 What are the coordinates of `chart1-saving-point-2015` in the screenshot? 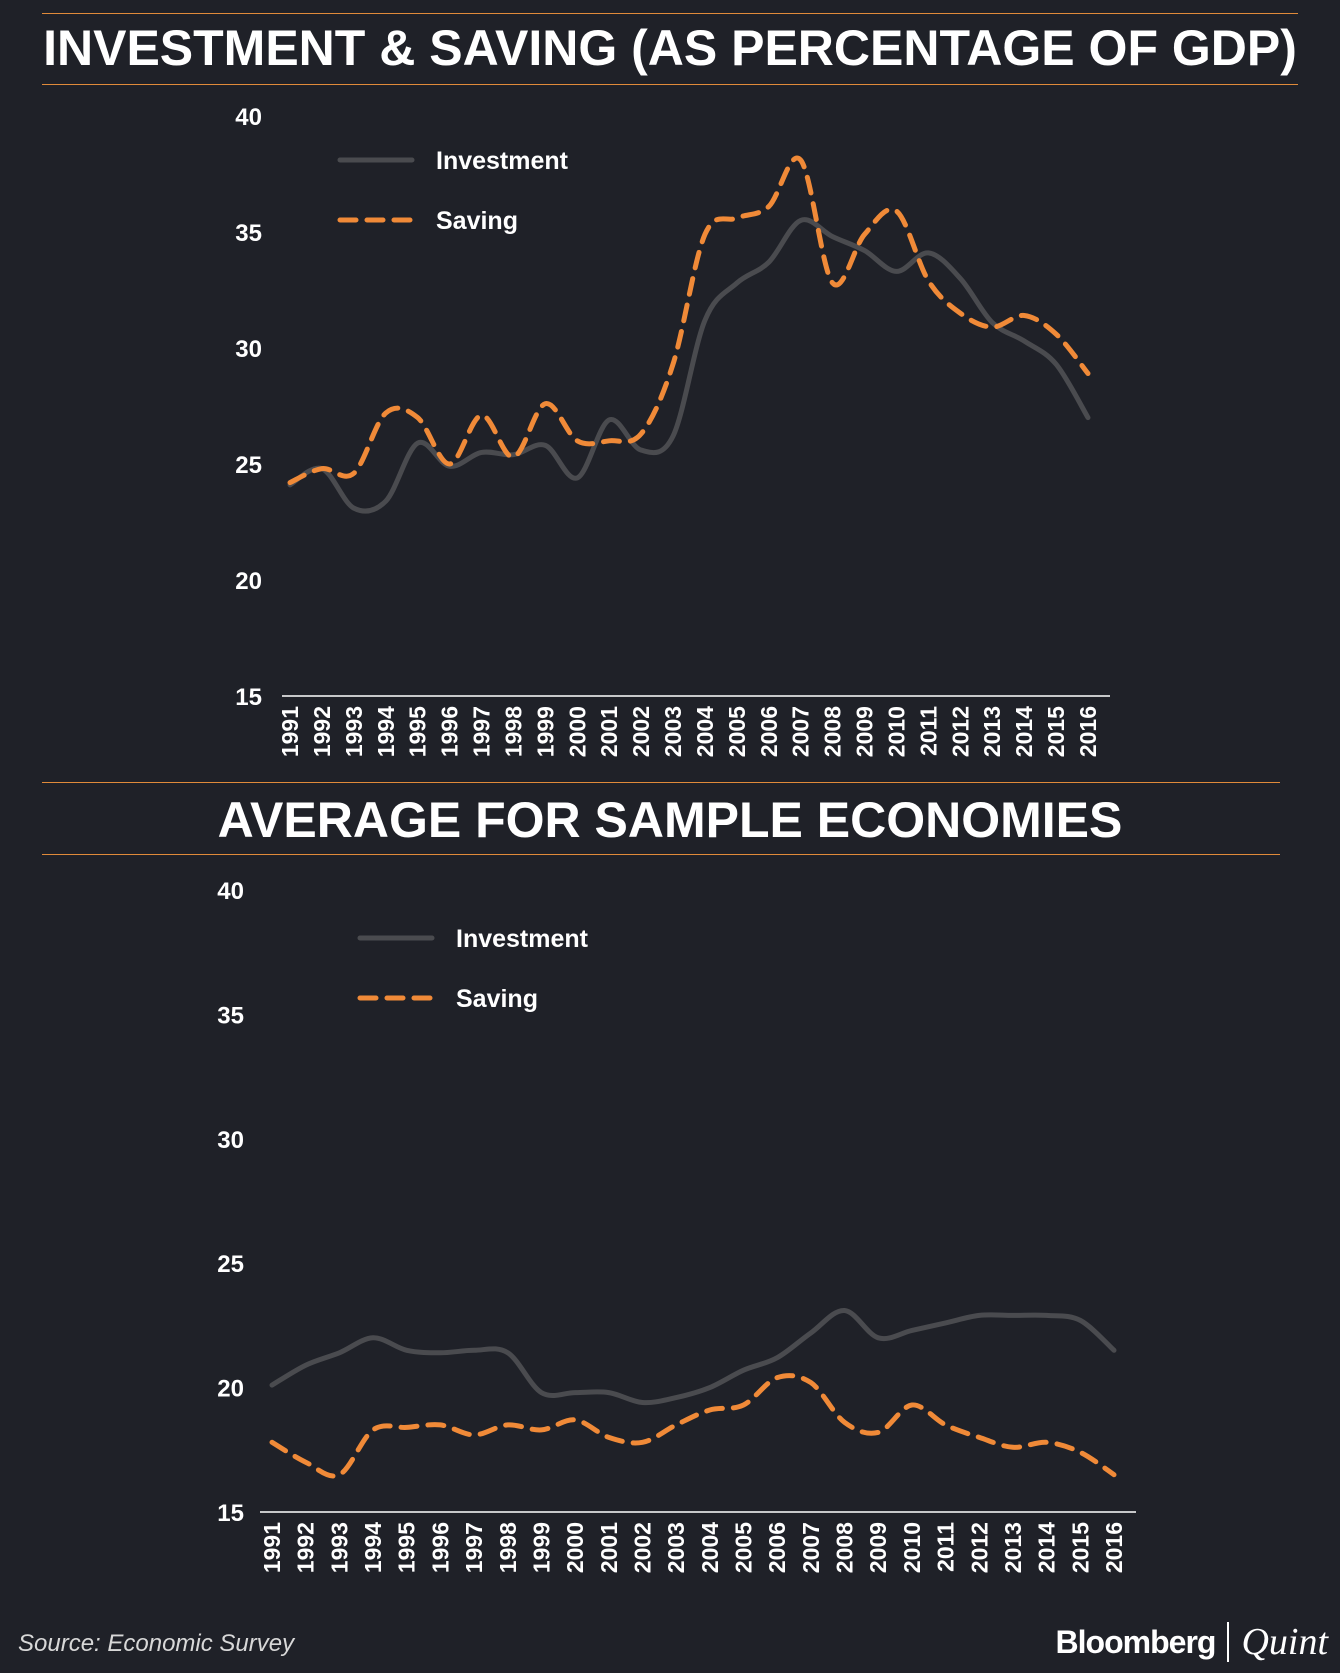 It's located at (1056, 334).